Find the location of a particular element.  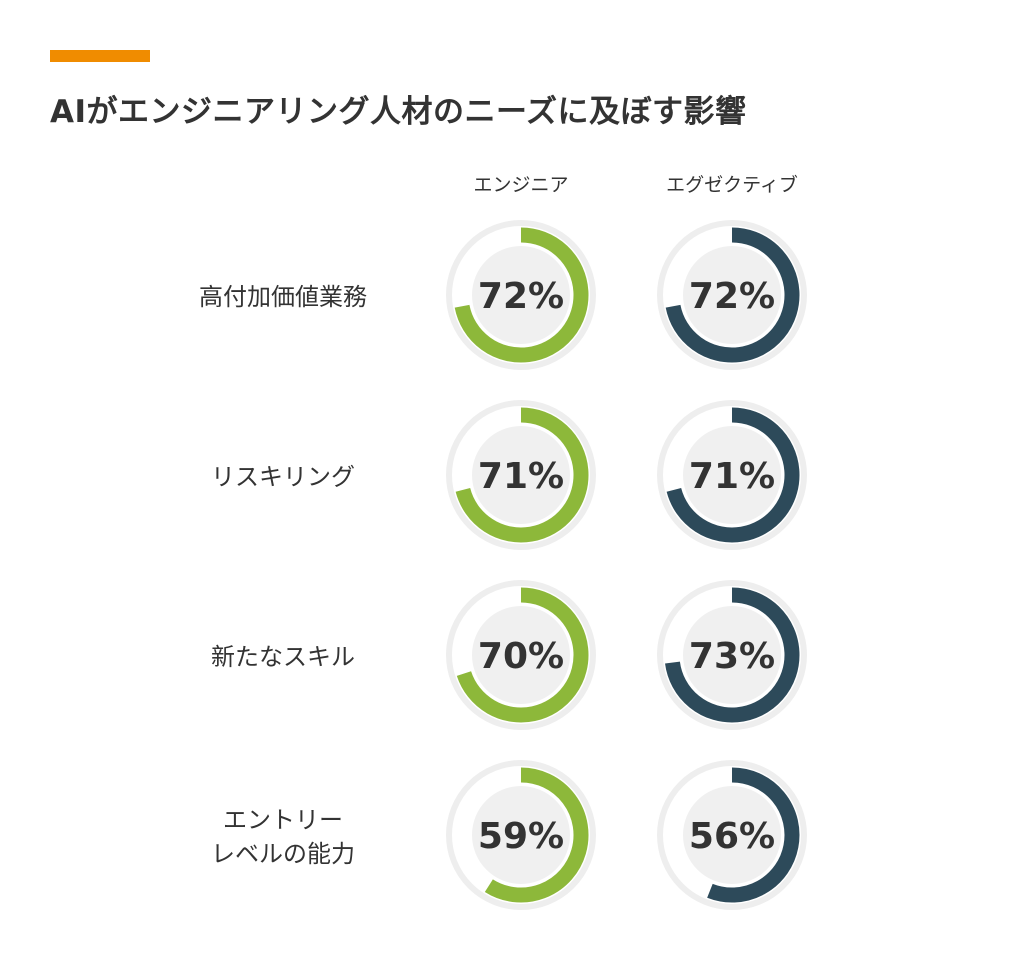

row-label: リスキリング is located at coordinates (283, 477).